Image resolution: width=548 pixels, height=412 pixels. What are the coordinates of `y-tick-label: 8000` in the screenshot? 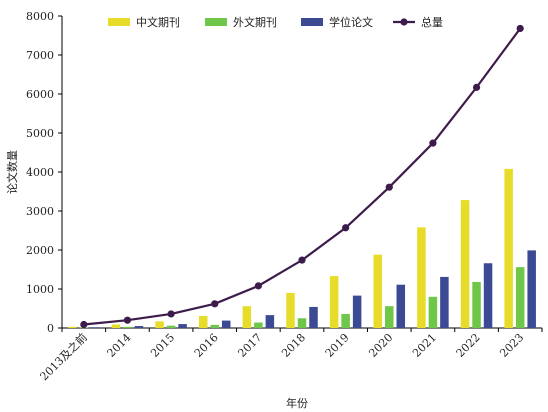 It's located at (40, 16).